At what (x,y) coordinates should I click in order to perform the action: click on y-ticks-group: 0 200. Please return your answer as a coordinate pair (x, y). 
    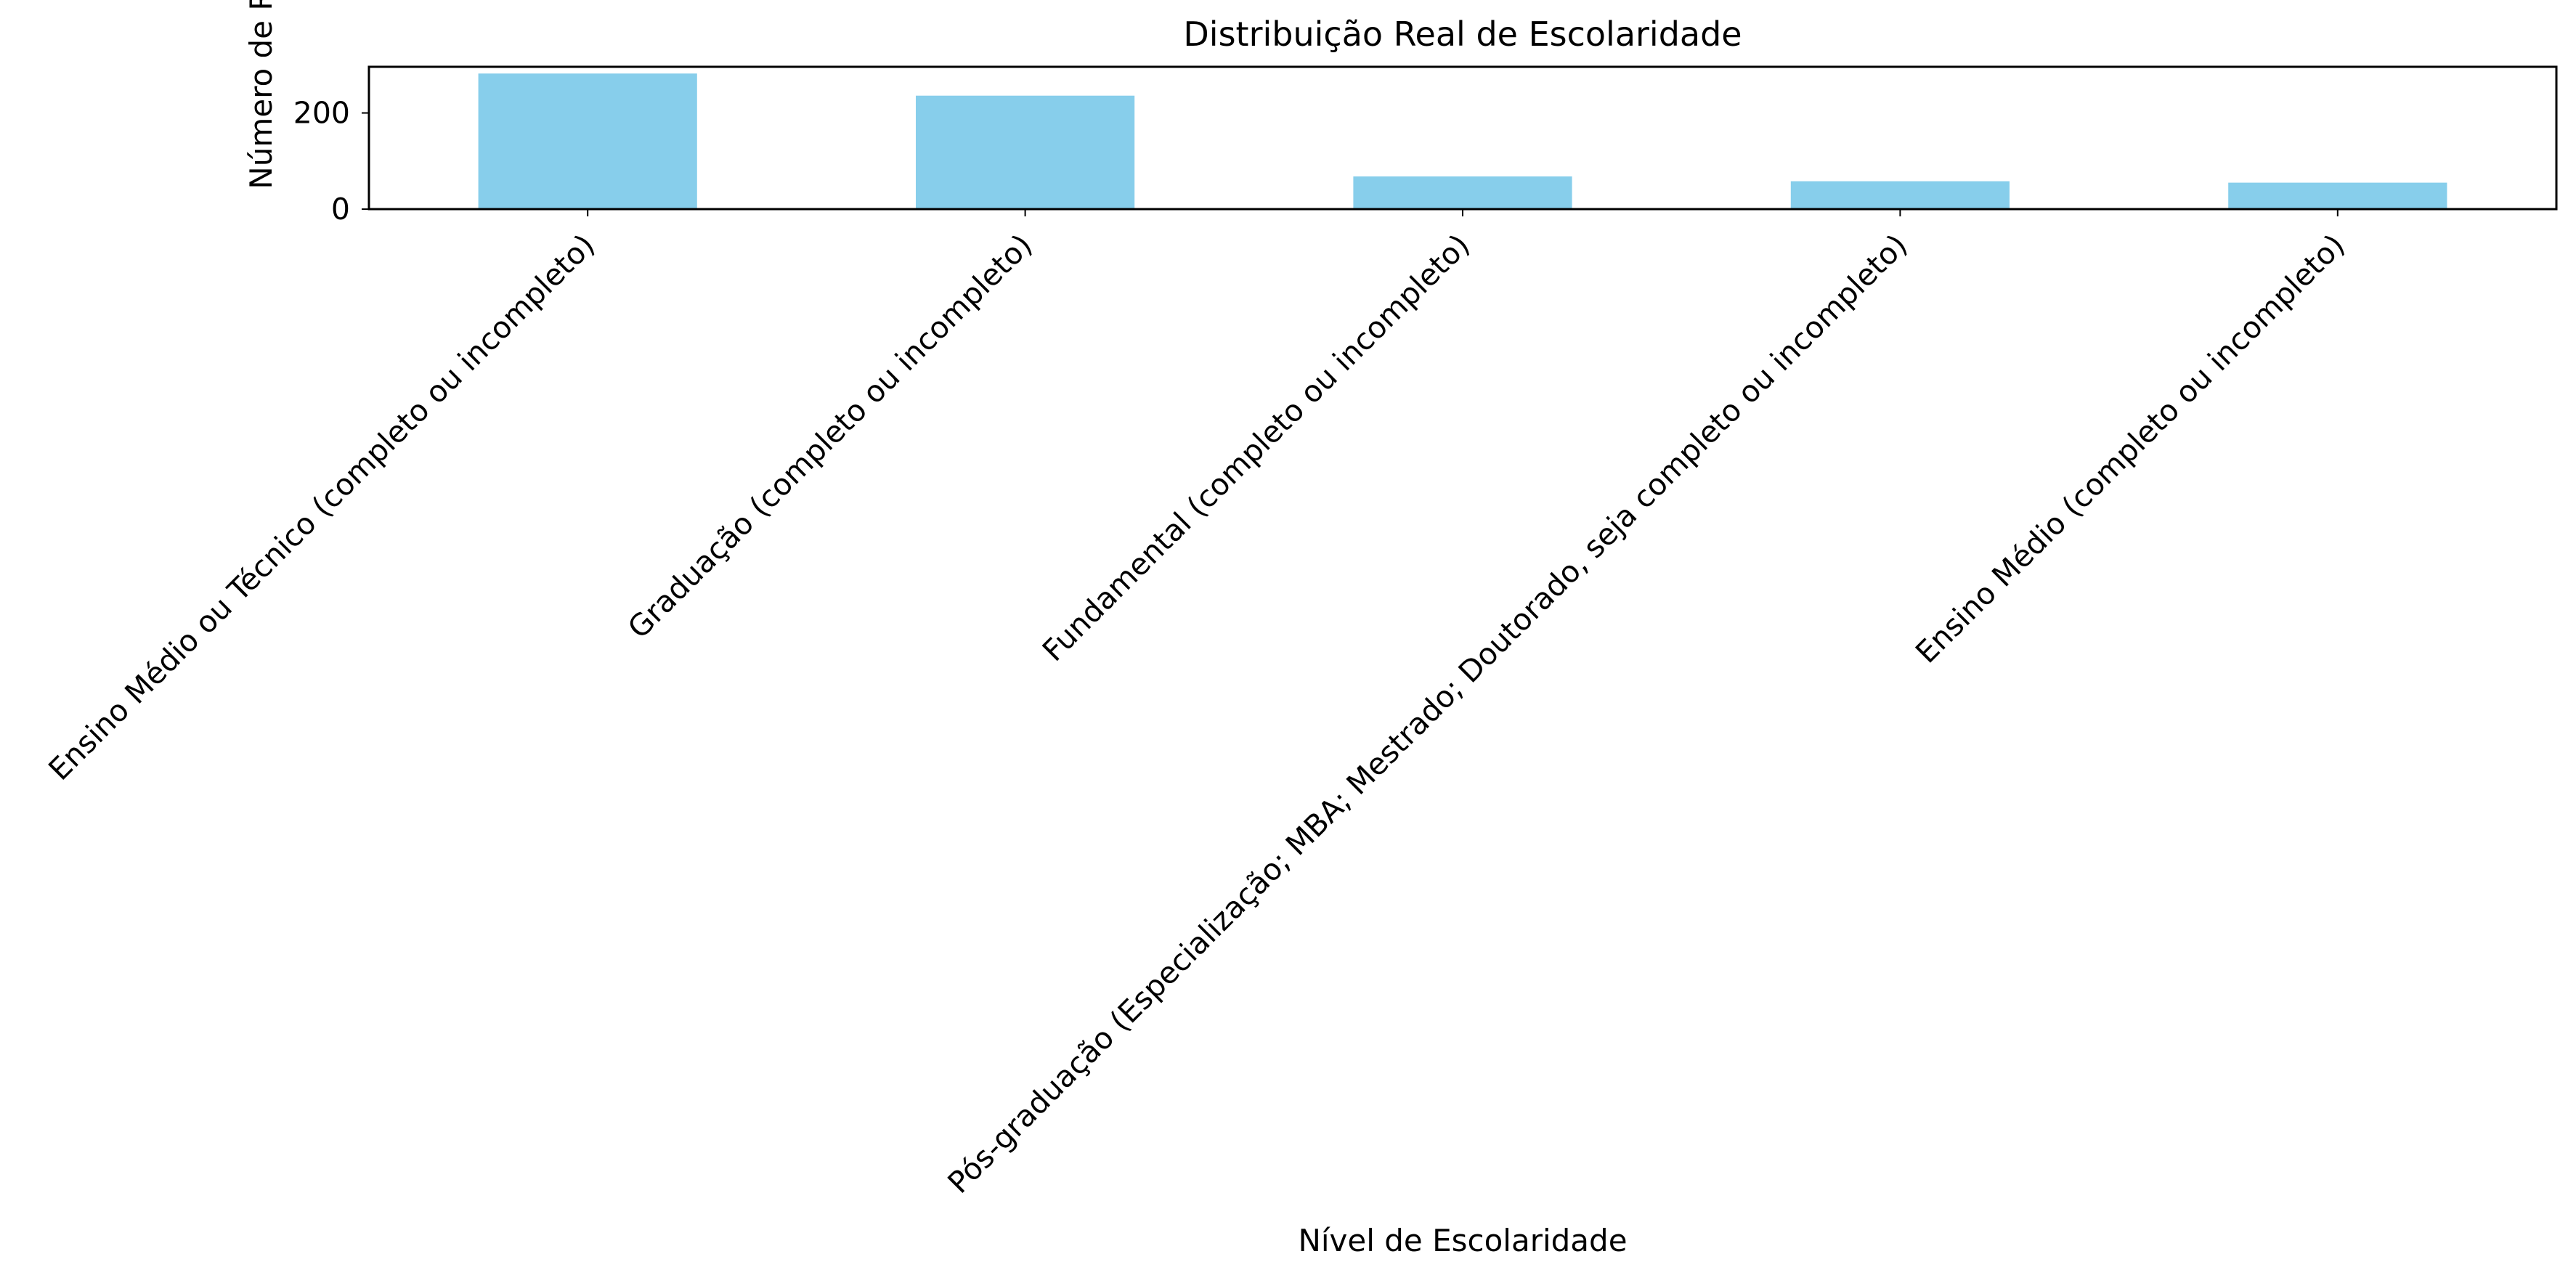
    Looking at the image, I should click on (331, 161).